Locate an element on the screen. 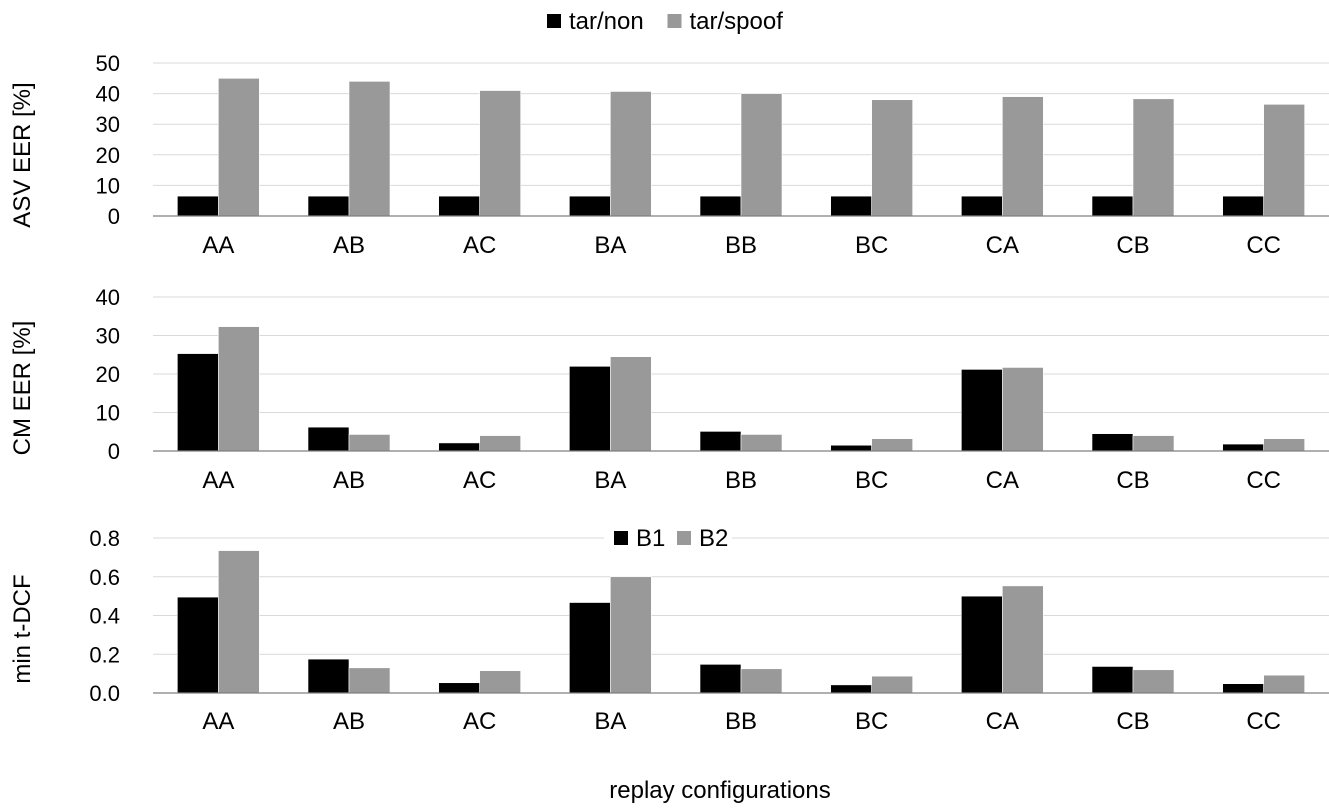  y-tick-label: 0 is located at coordinates (114, 216).